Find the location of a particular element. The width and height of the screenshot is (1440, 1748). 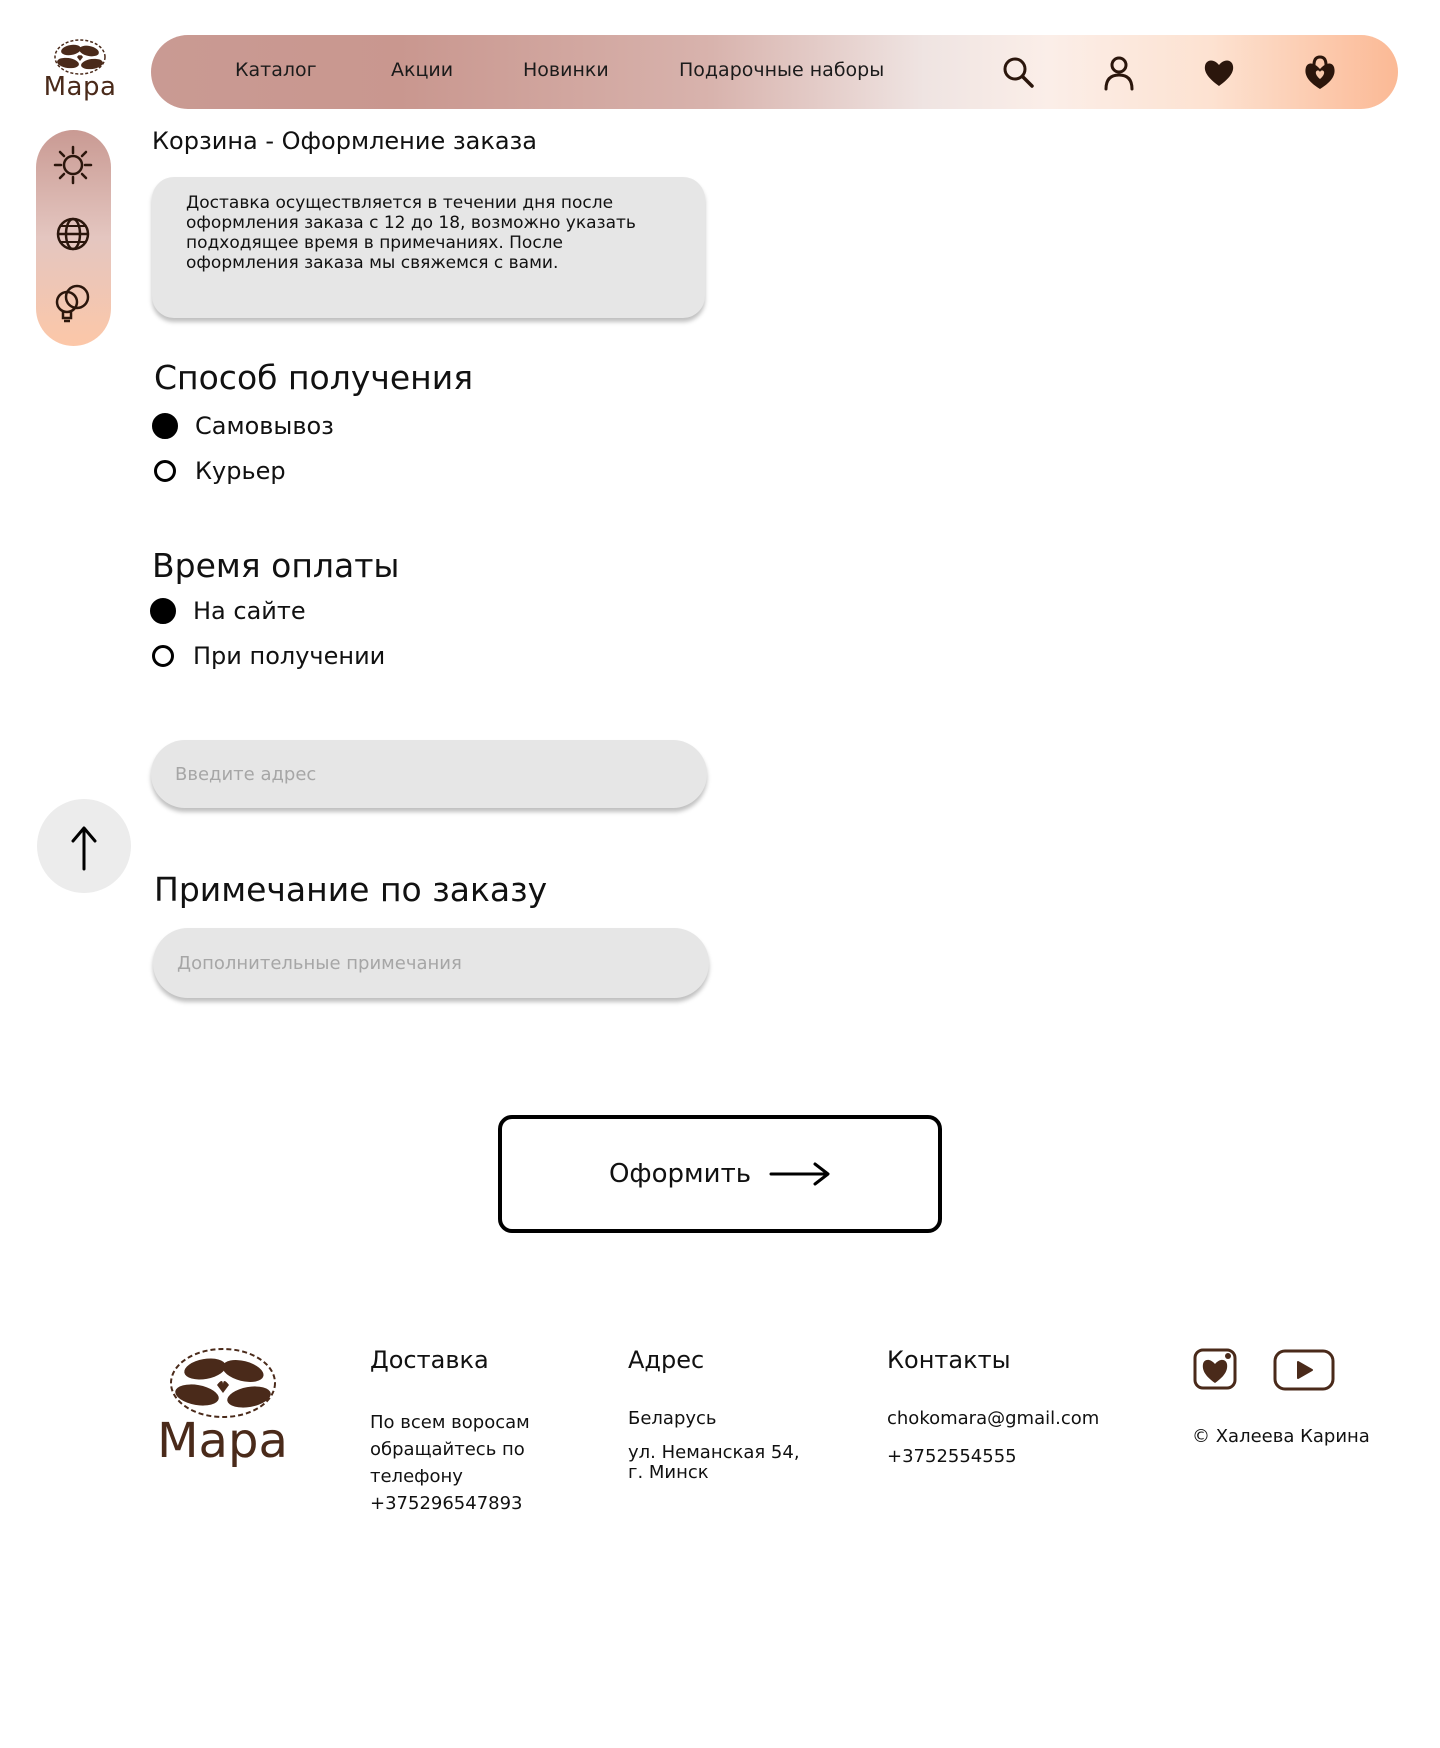

brand-logo: Мара is located at coordinates (80, 73).